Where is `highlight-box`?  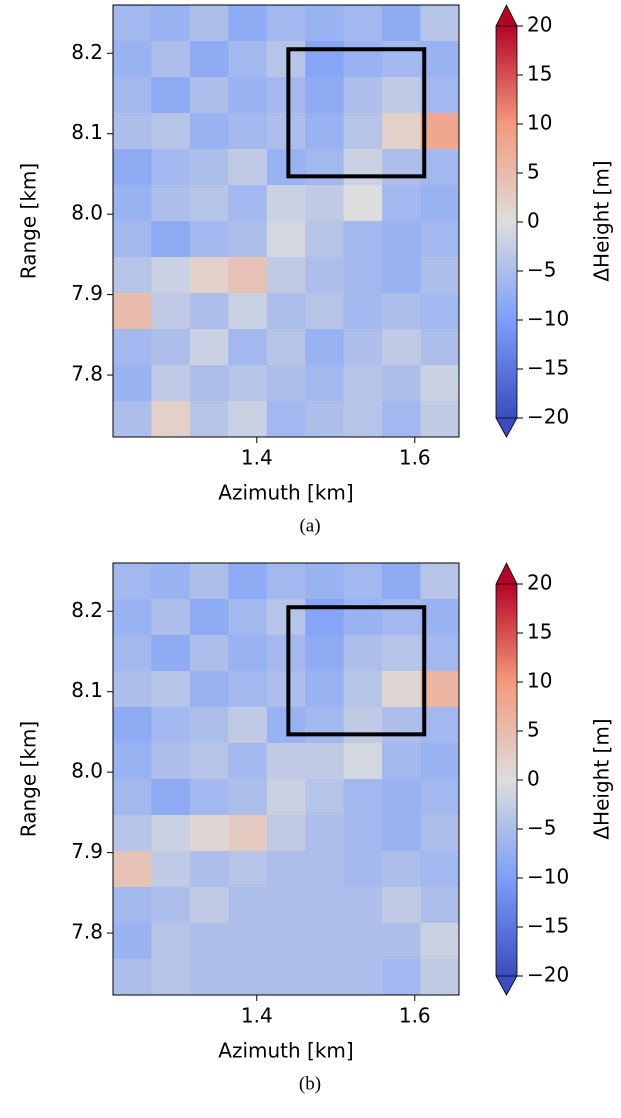
highlight-box is located at coordinates (356, 671).